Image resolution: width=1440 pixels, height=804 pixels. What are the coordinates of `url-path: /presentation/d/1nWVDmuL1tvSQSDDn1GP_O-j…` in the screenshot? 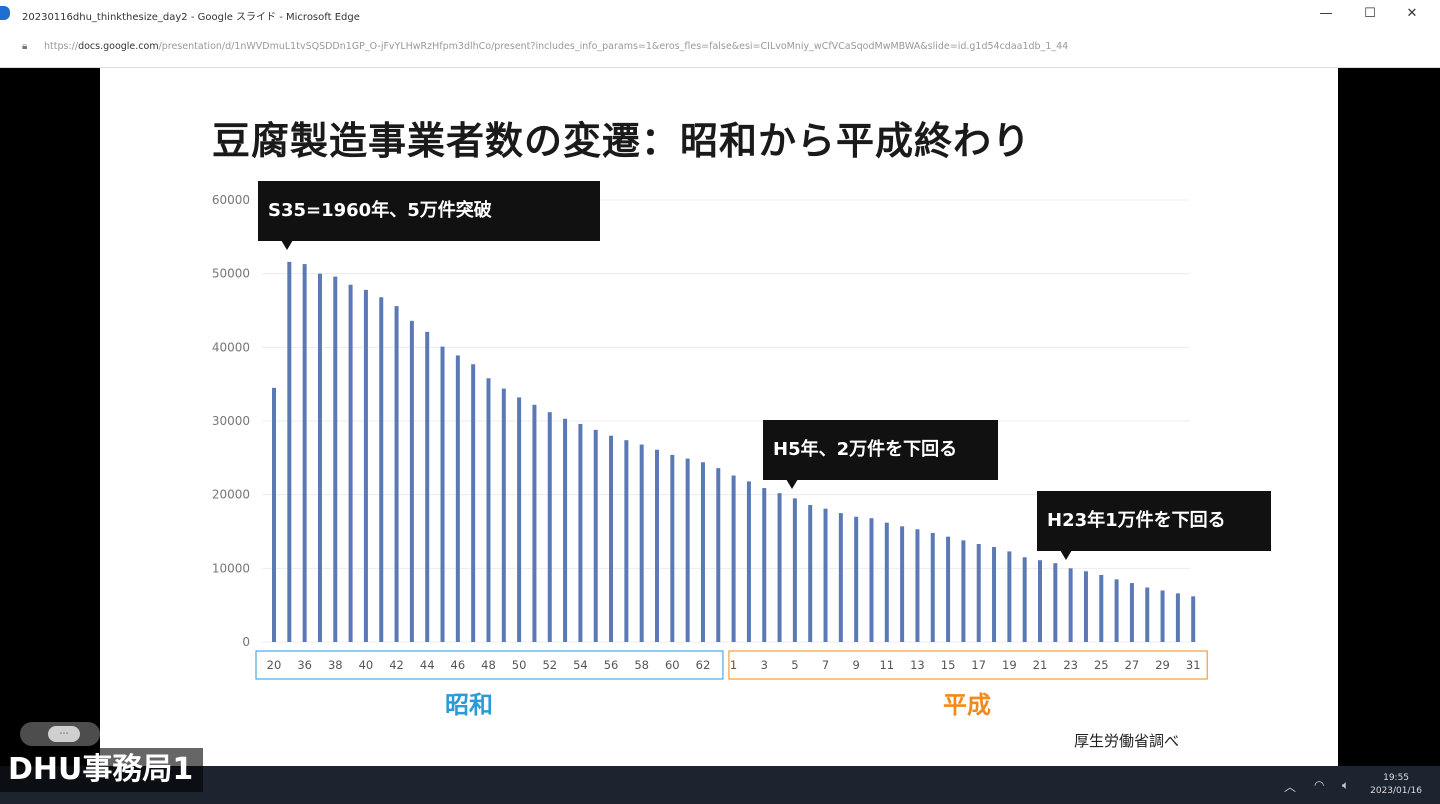 It's located at (613, 46).